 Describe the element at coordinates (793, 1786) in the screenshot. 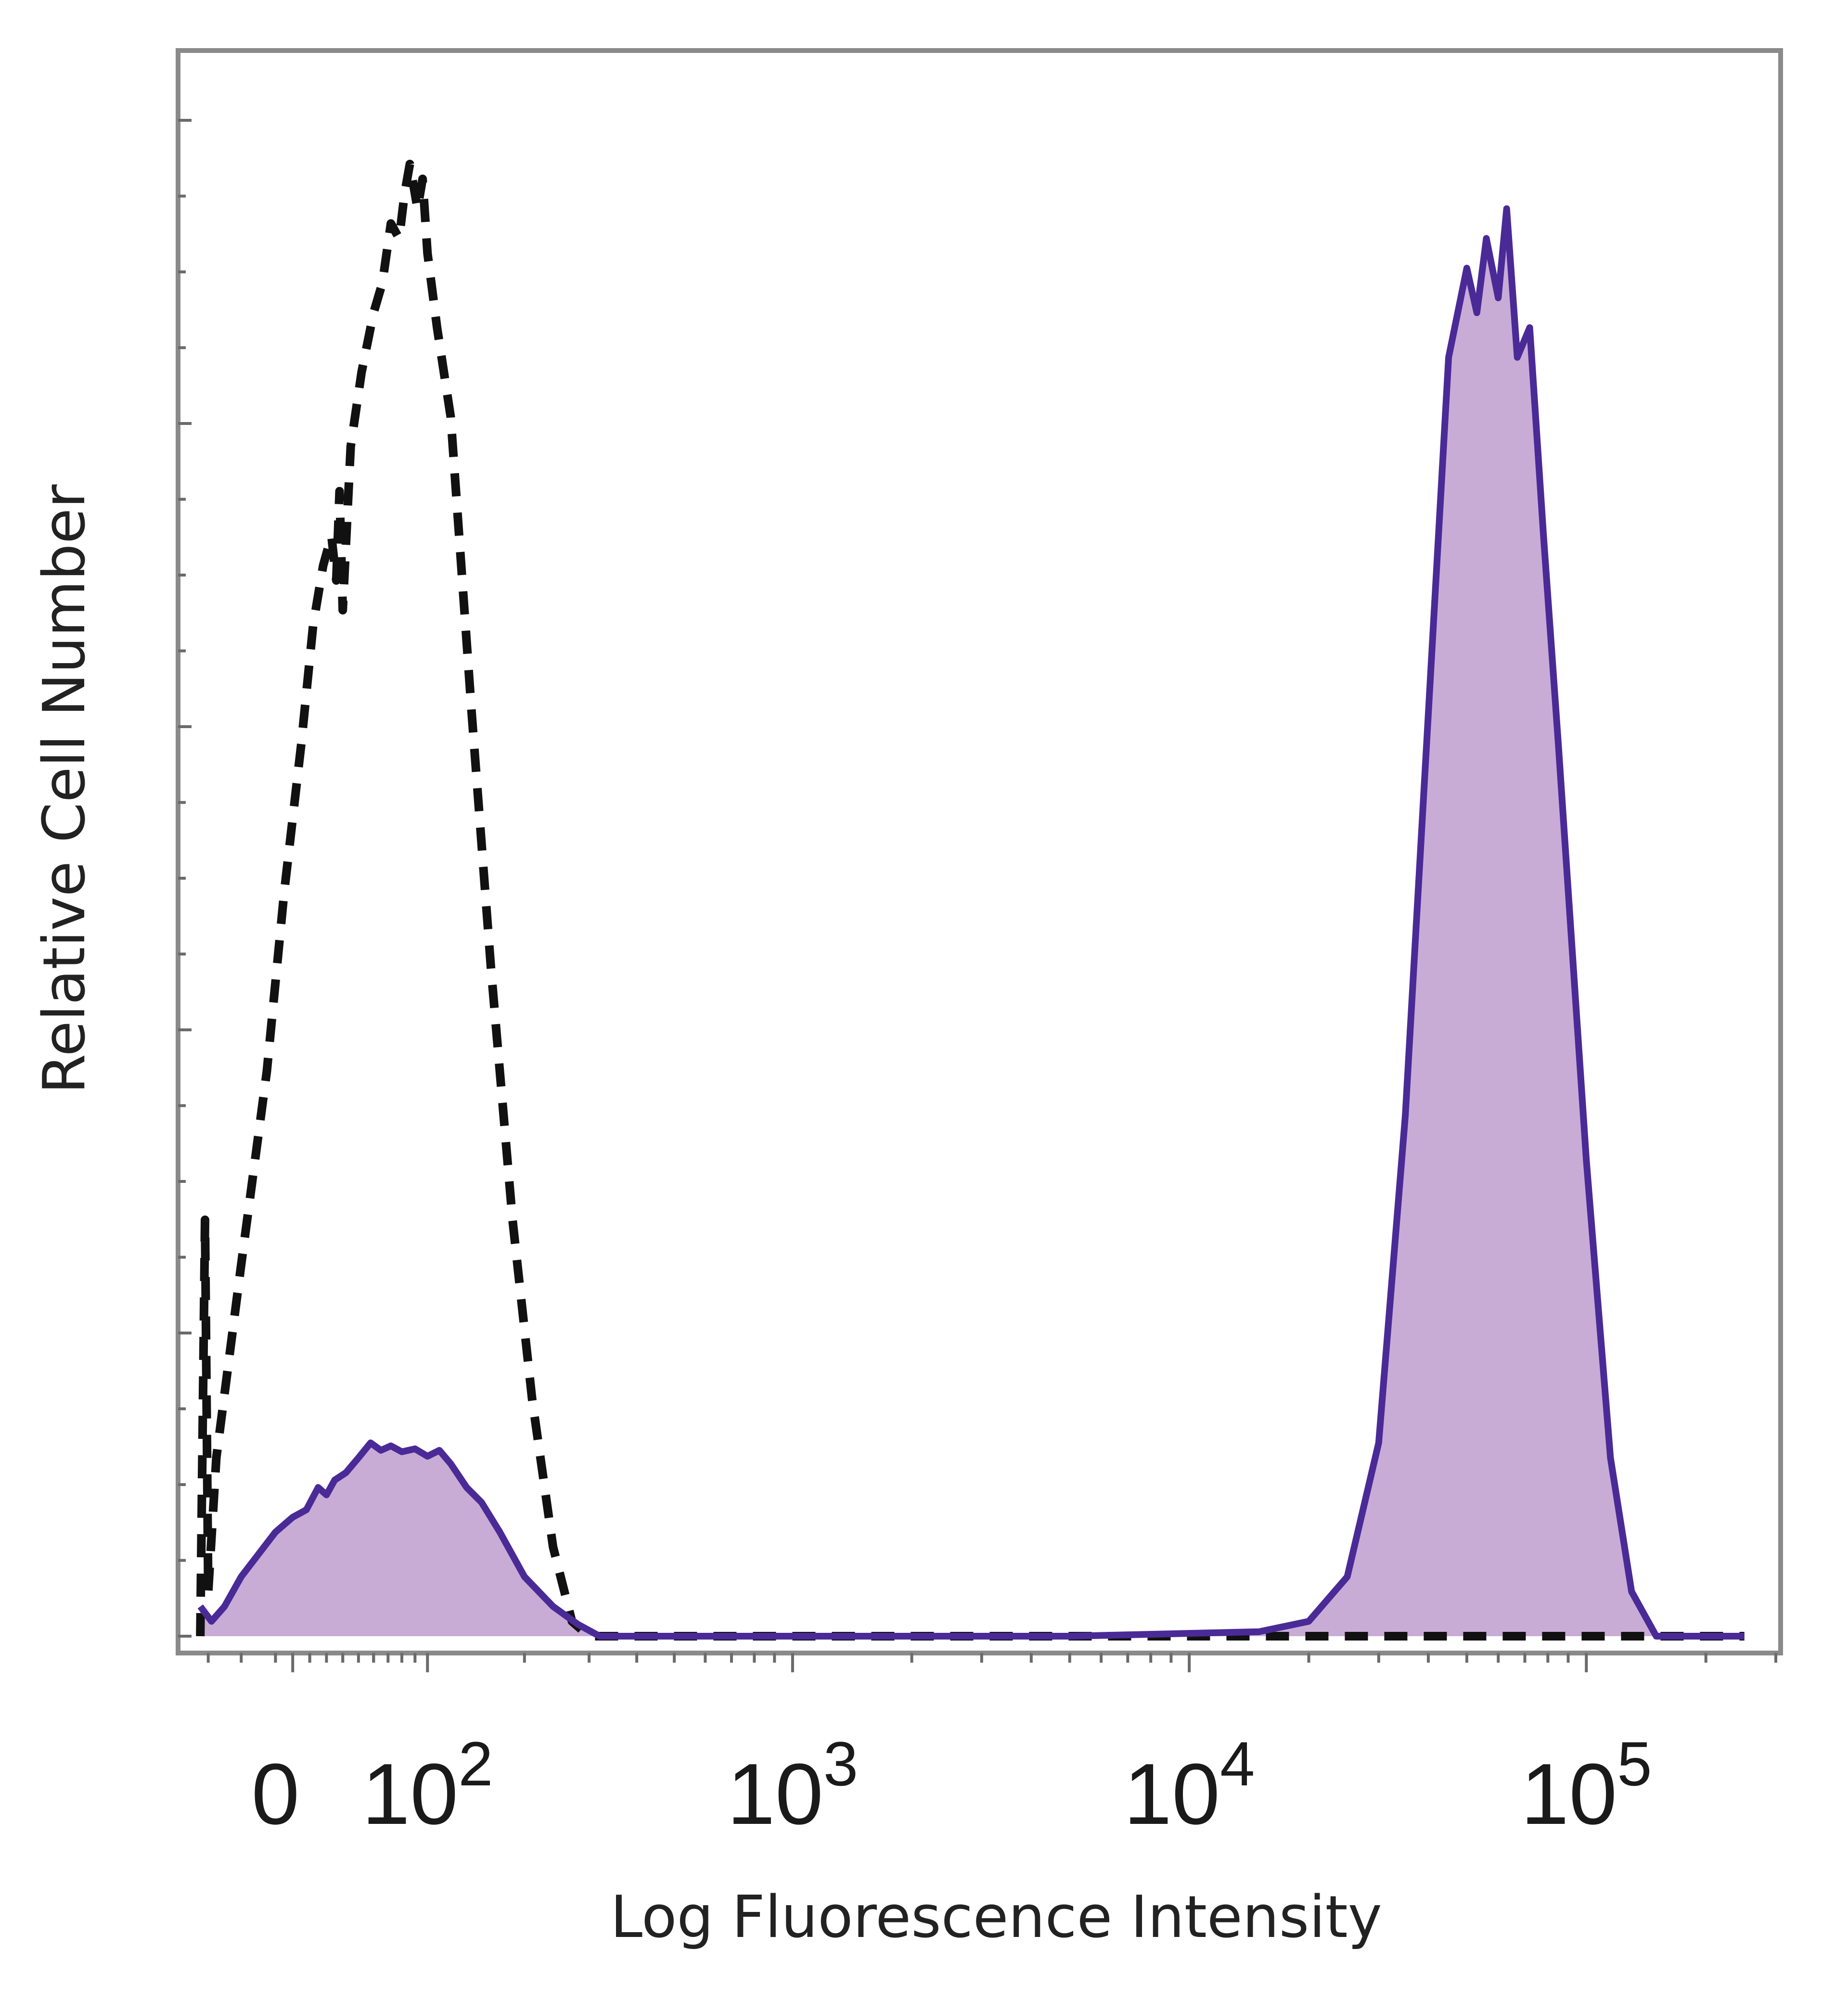

I see `x-tick-label: 10³` at that location.